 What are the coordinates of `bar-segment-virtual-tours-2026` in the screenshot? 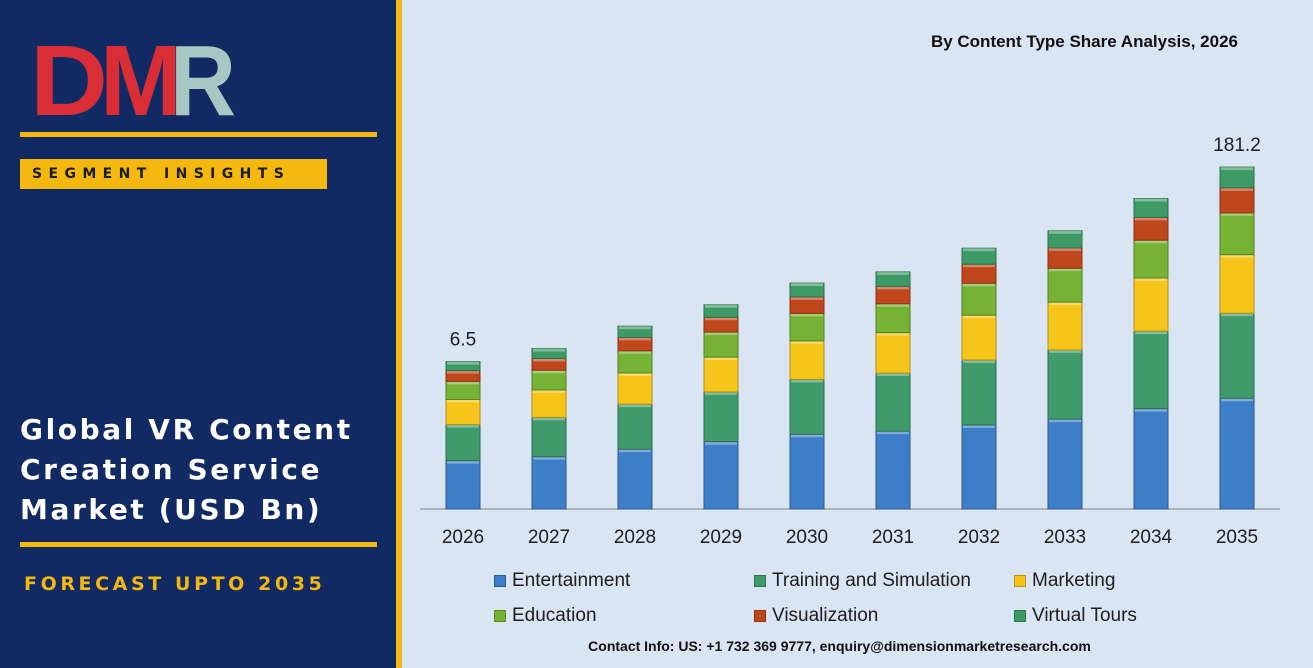 It's located at (463, 366).